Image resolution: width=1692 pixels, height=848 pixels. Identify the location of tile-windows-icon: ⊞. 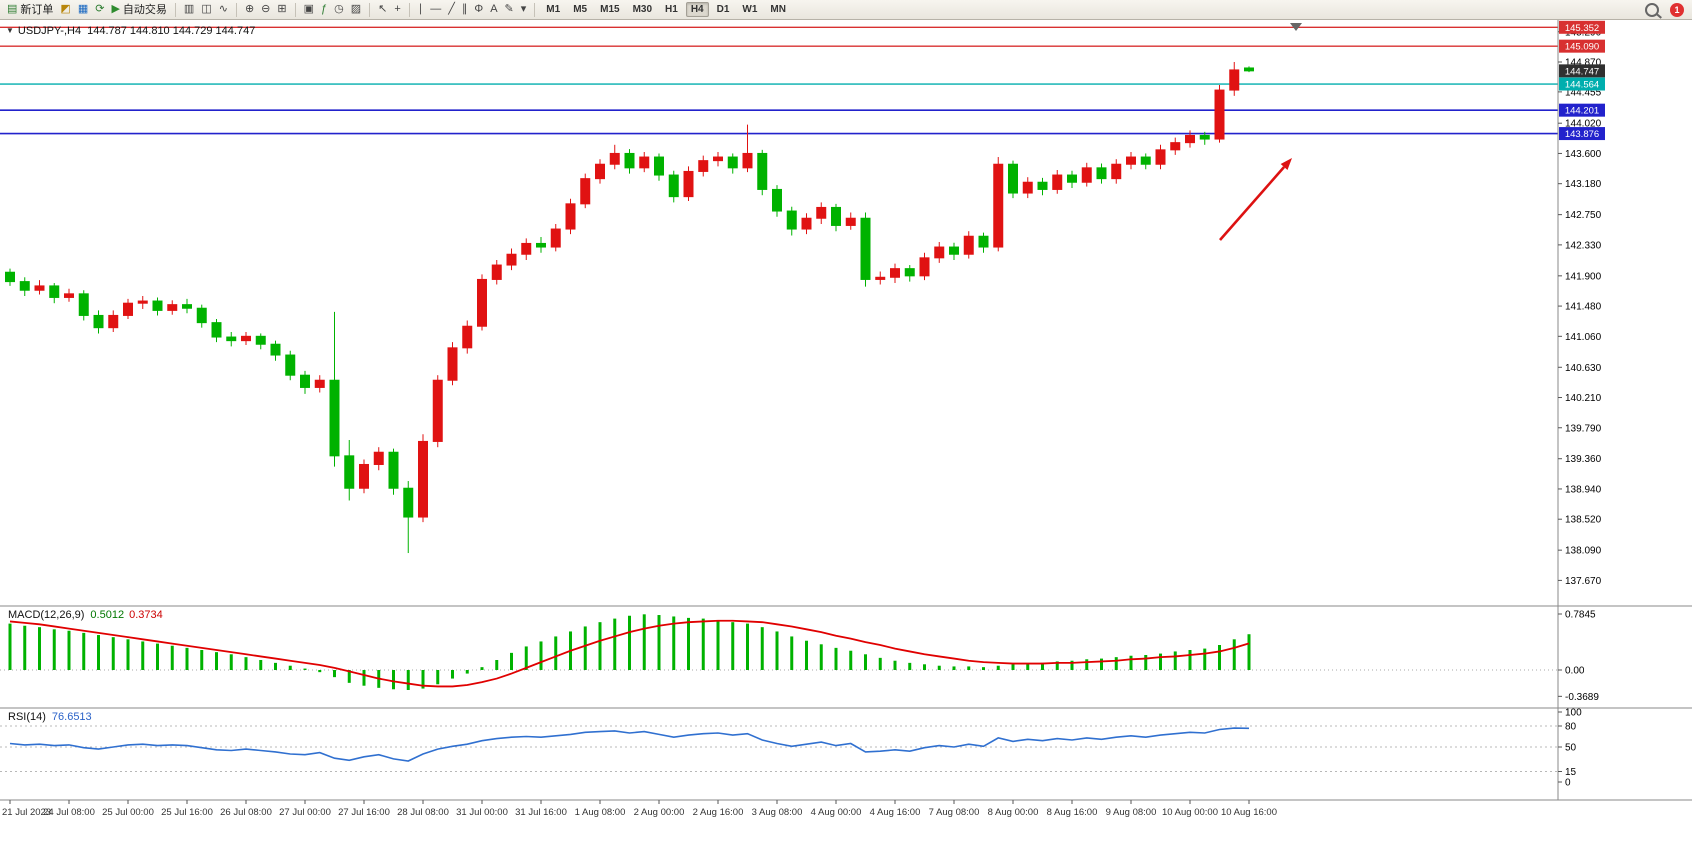
(281, 9).